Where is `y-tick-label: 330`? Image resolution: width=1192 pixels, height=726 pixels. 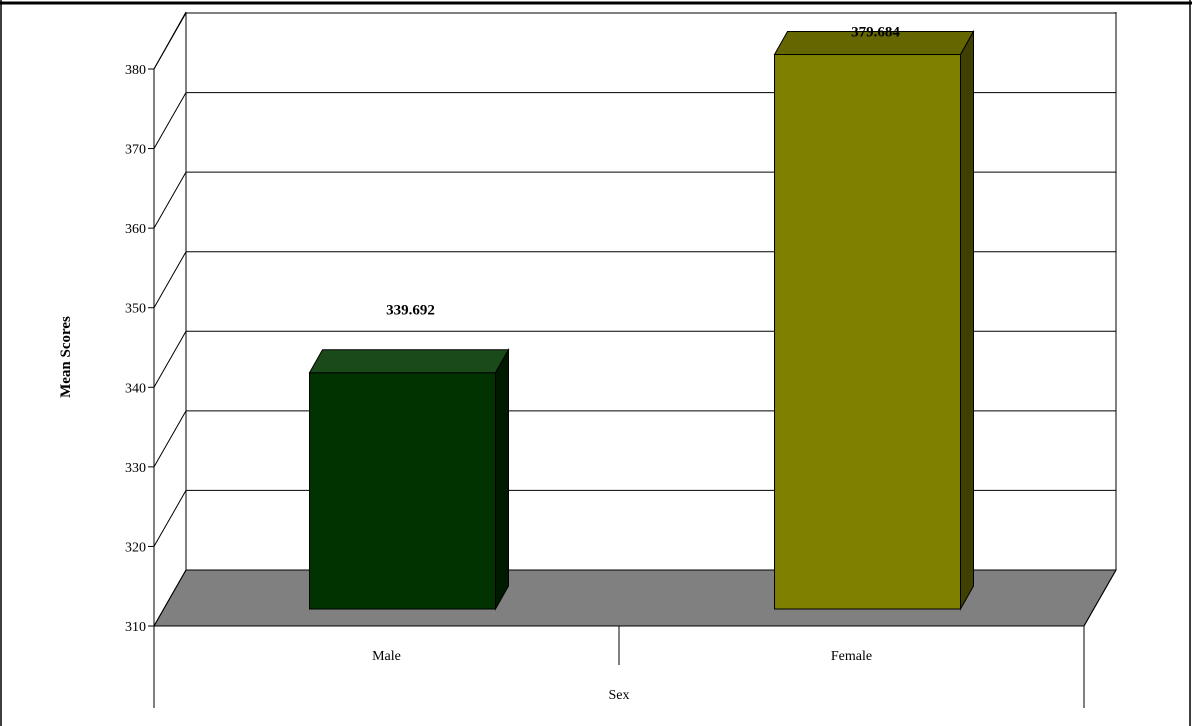 y-tick-label: 330 is located at coordinates (135, 468).